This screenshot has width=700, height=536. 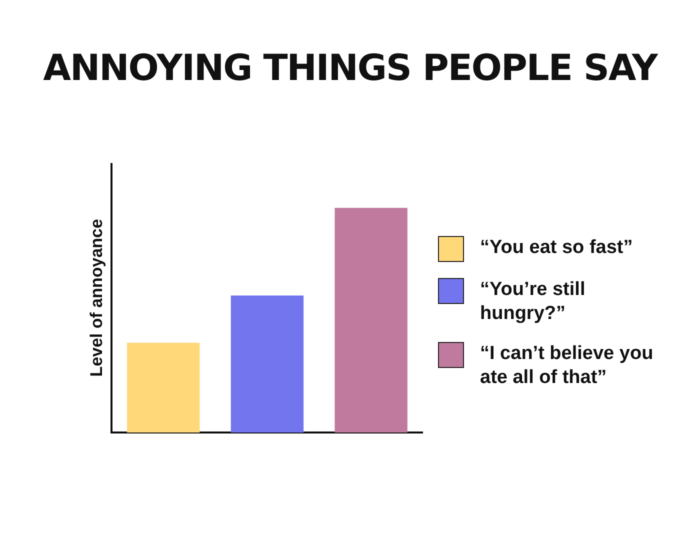 I want to click on legend-label: “You’re still hungry?”, so click(x=533, y=302).